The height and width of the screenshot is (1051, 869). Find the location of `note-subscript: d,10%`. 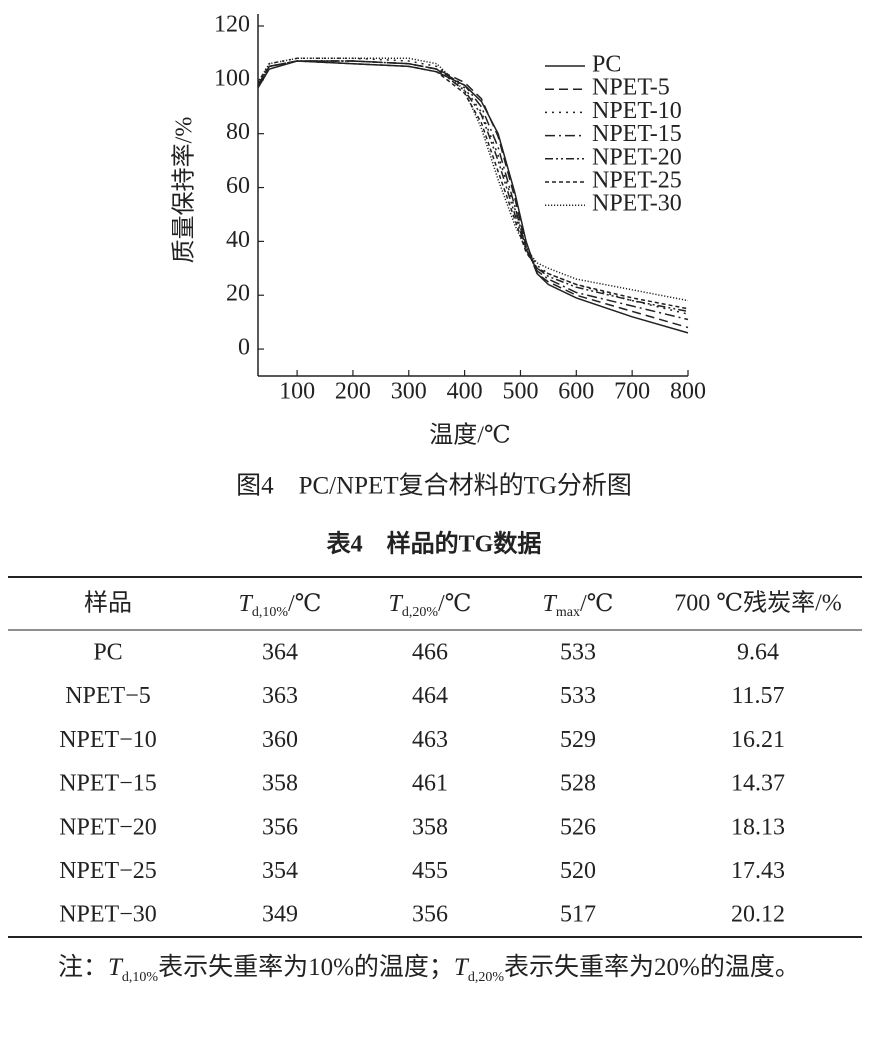

note-subscript: d,10% is located at coordinates (140, 977).